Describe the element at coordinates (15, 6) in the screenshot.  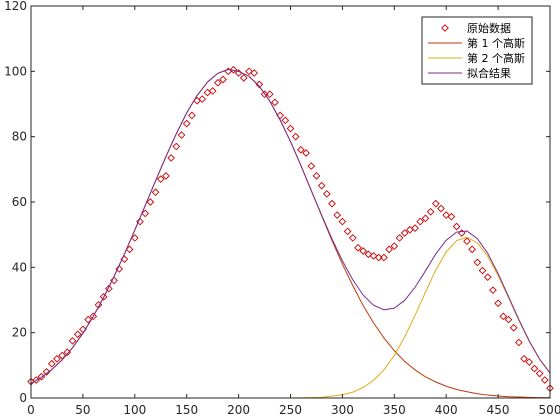
I see `y-tick-label: 120` at that location.